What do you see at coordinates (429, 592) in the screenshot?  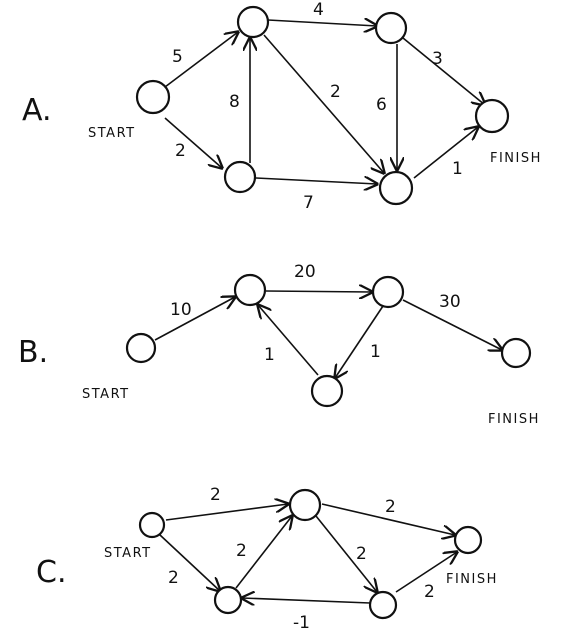 I see `graph-c-weight-c-f: 2` at bounding box center [429, 592].